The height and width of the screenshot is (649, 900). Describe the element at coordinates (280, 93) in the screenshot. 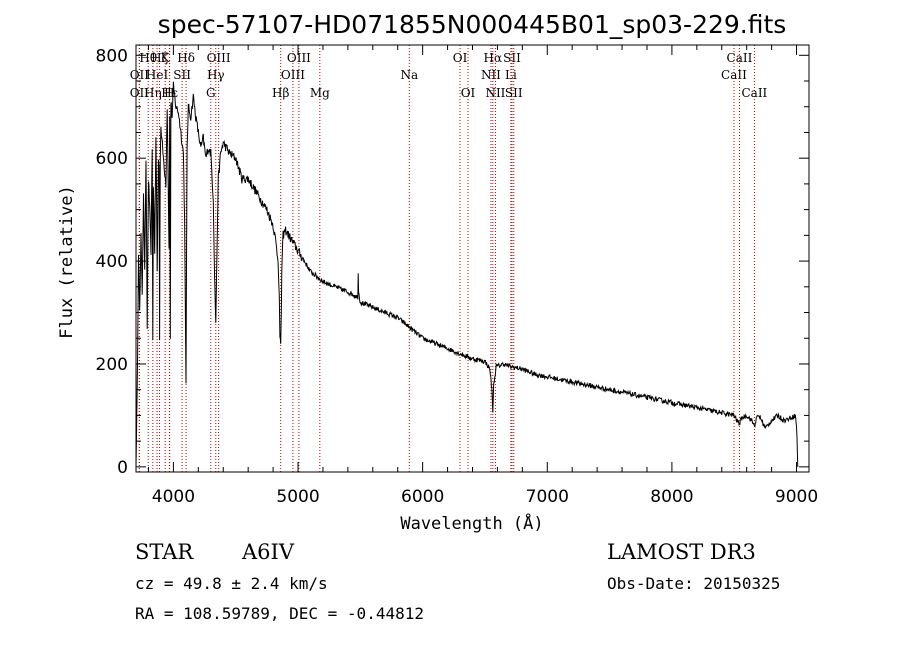

I see `spectral-line-label: Hβ` at that location.